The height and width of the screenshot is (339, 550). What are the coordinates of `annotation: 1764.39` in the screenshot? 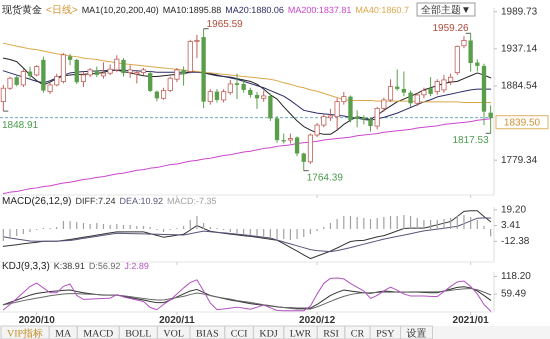 It's located at (325, 178).